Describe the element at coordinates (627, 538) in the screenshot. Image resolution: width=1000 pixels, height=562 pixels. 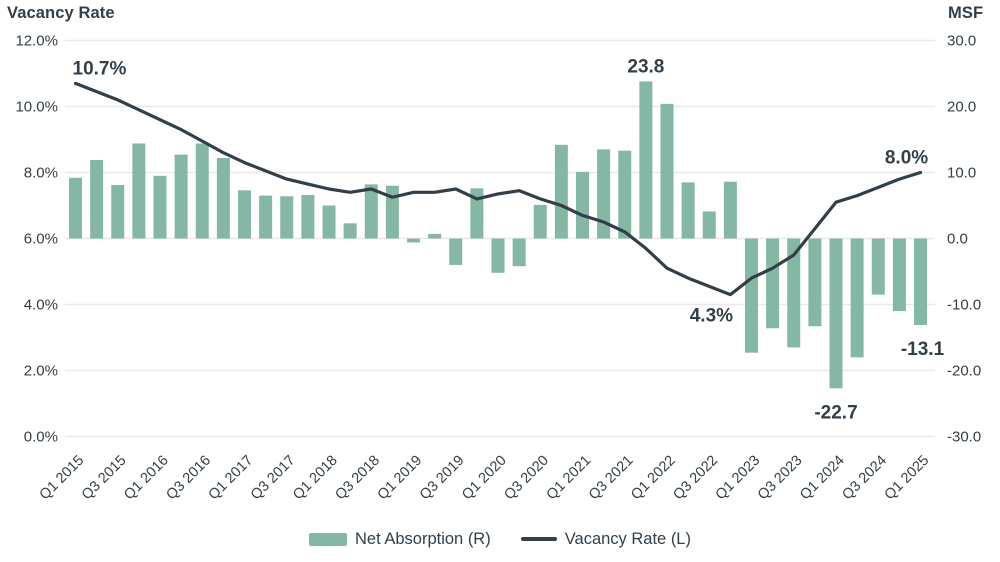
I see `legend-label-vacancy-rate: Vacancy Rate (L)` at that location.